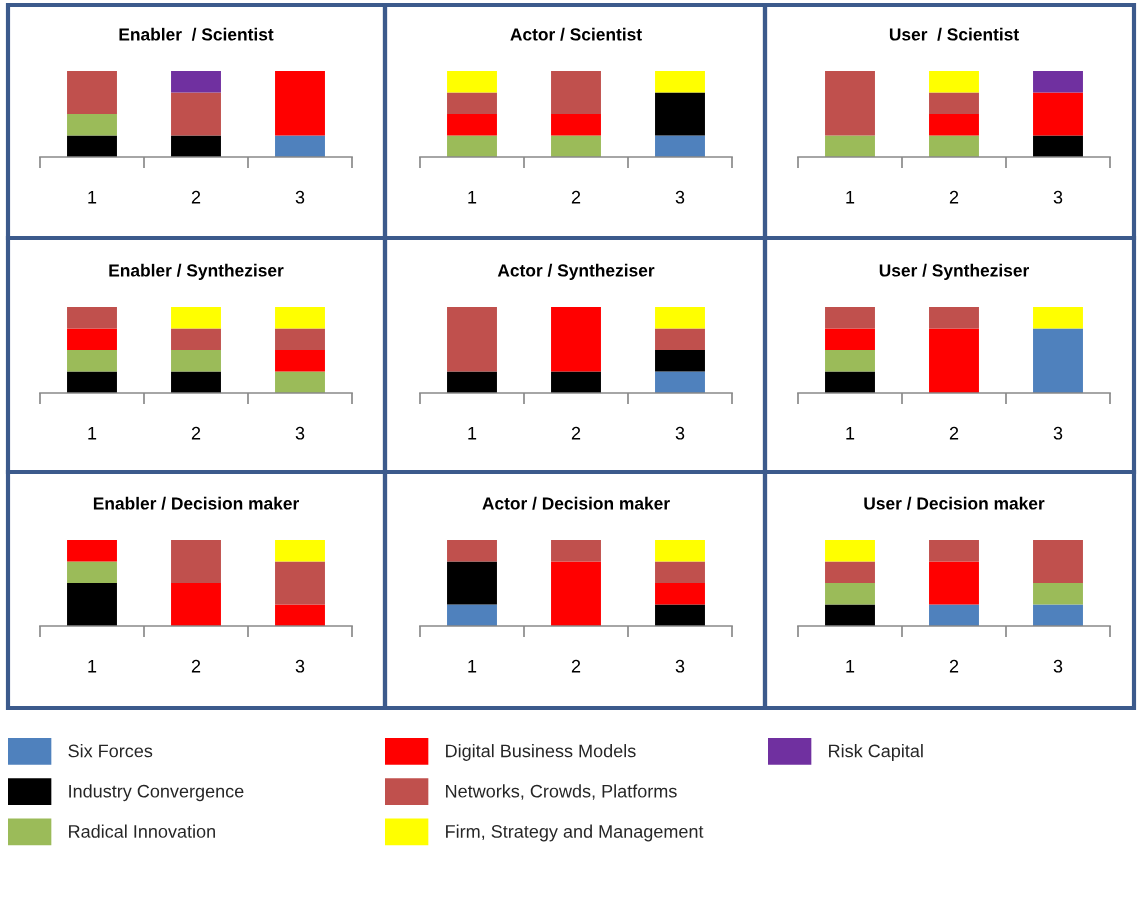 The height and width of the screenshot is (906, 1137). What do you see at coordinates (561, 792) in the screenshot?
I see `legend-label: Networks, Crowds, Platforms` at bounding box center [561, 792].